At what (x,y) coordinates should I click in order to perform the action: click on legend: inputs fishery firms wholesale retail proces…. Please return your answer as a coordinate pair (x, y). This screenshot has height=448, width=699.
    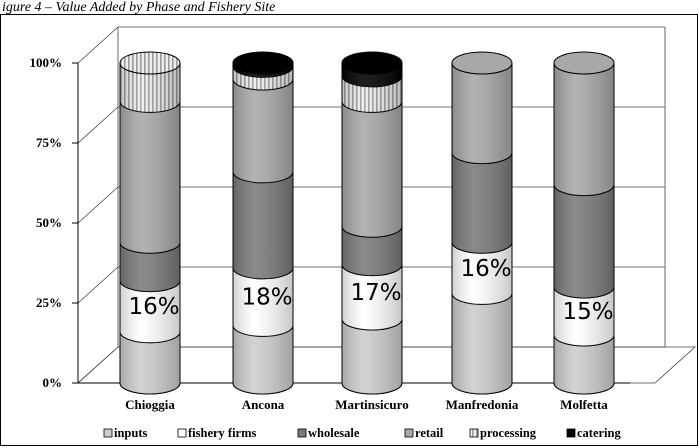
    Looking at the image, I should click on (362, 433).